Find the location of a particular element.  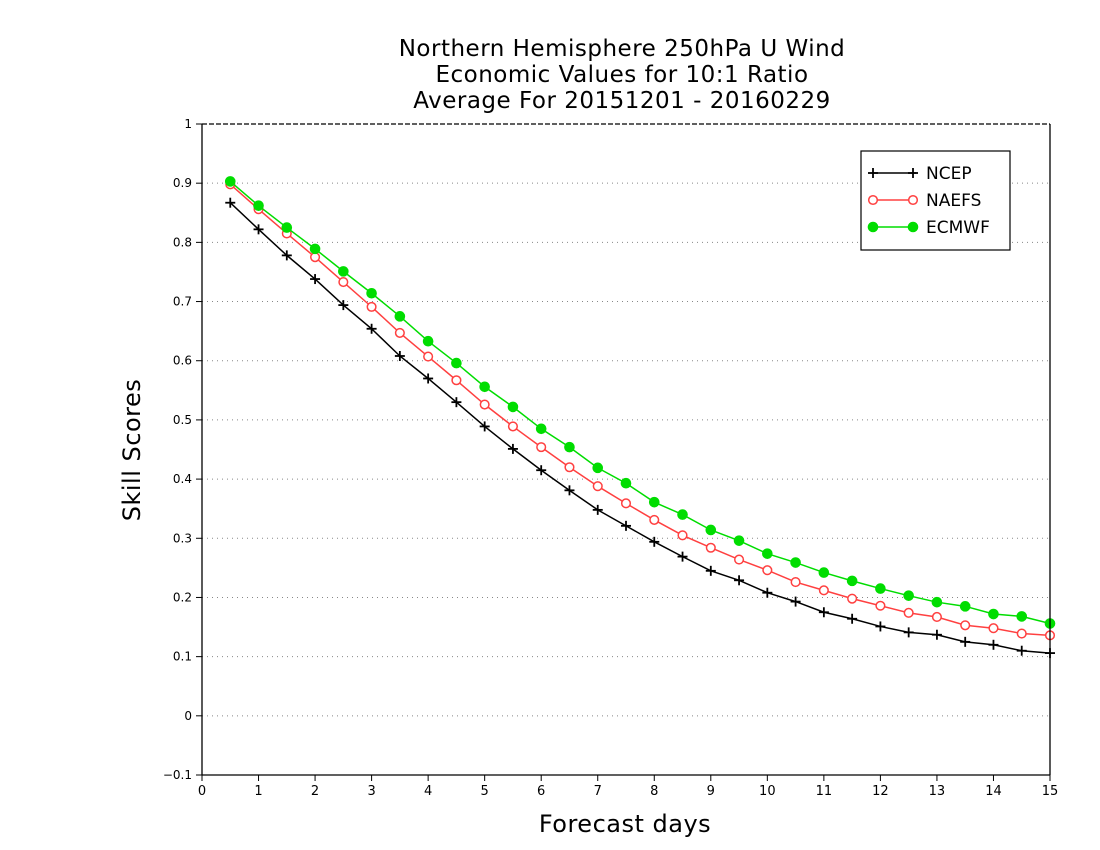

y-tick-label: 0.6 is located at coordinates (182, 361).